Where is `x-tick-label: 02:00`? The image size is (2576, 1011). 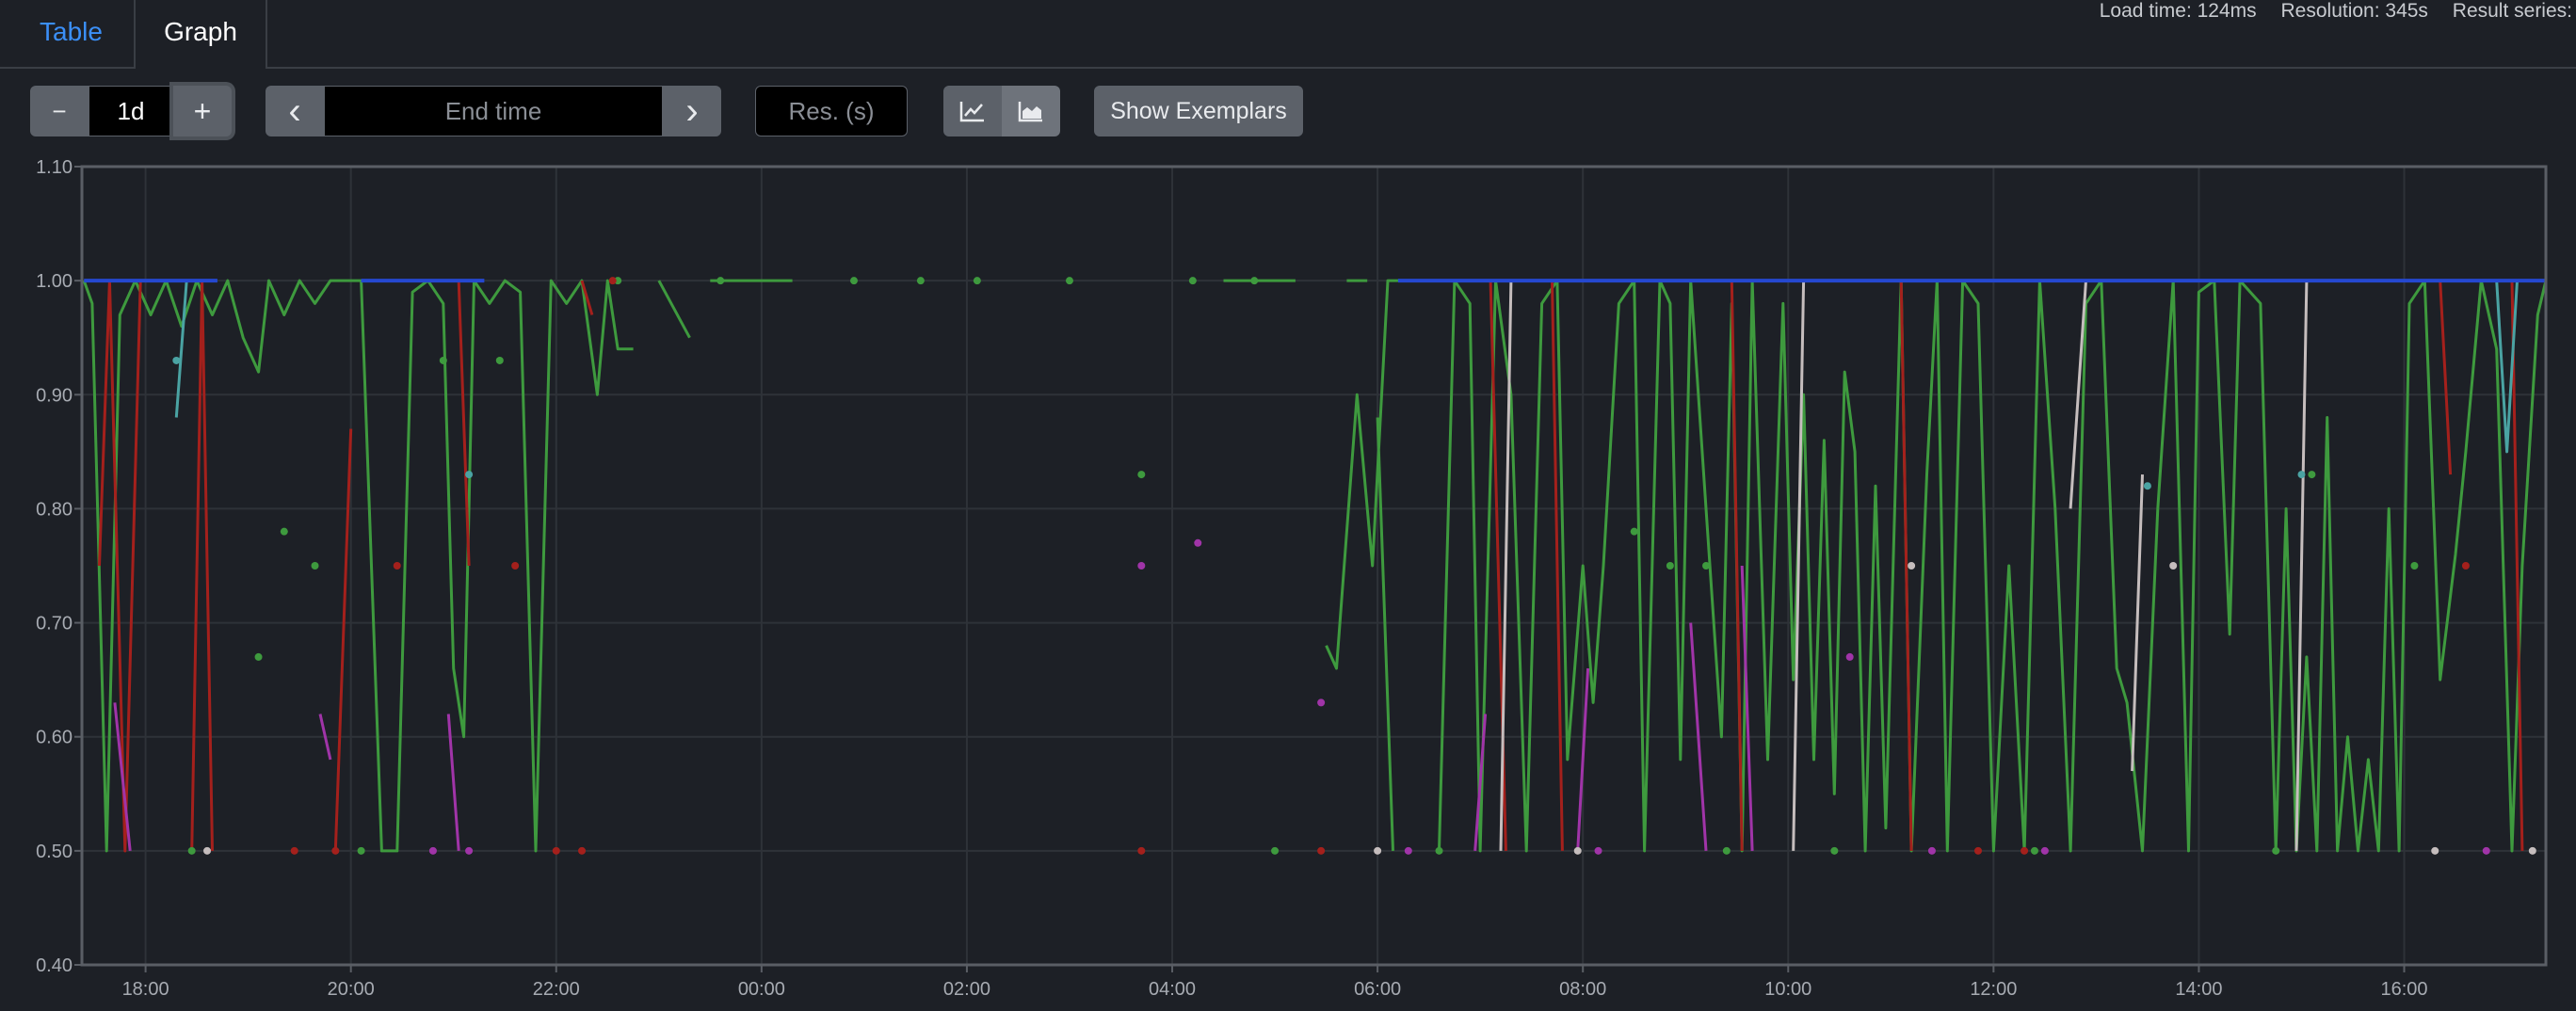 x-tick-label: 02:00 is located at coordinates (966, 989).